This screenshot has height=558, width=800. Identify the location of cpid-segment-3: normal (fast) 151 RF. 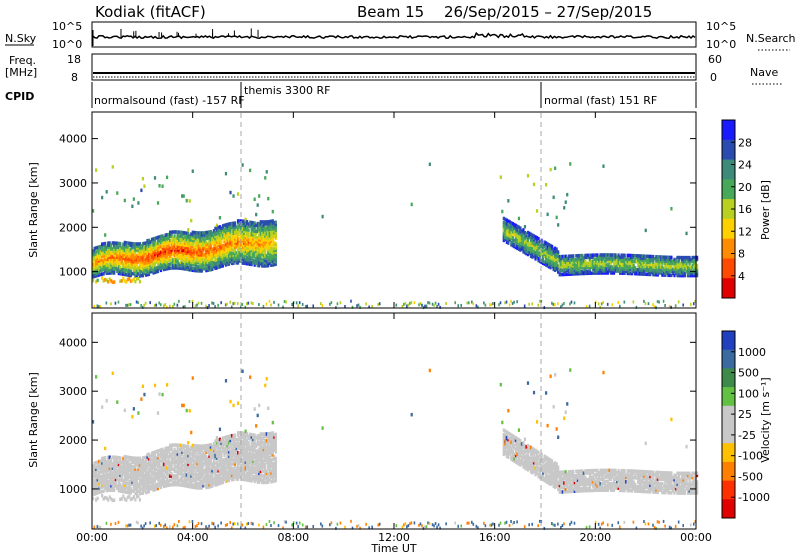
(600, 100).